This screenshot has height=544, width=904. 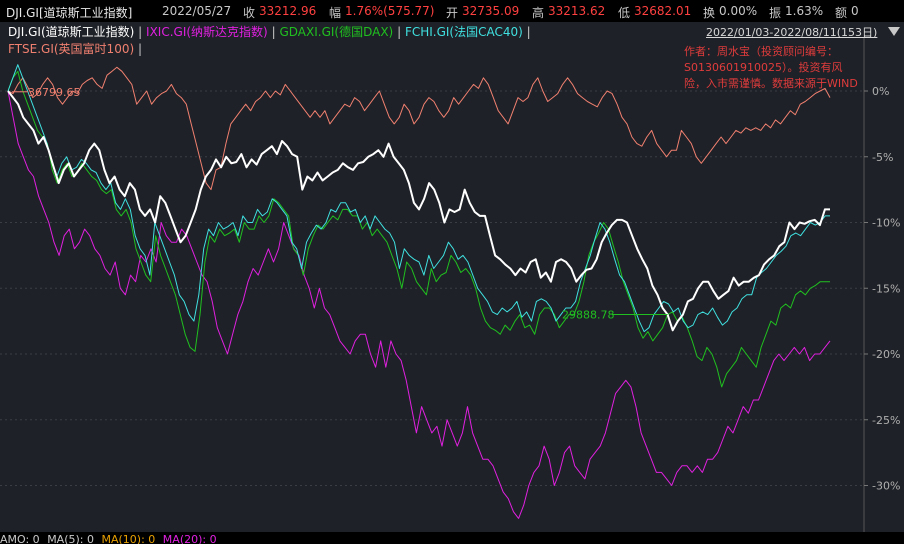 What do you see at coordinates (882, 157) in the screenshot?
I see `y-tick-label: -5%` at bounding box center [882, 157].